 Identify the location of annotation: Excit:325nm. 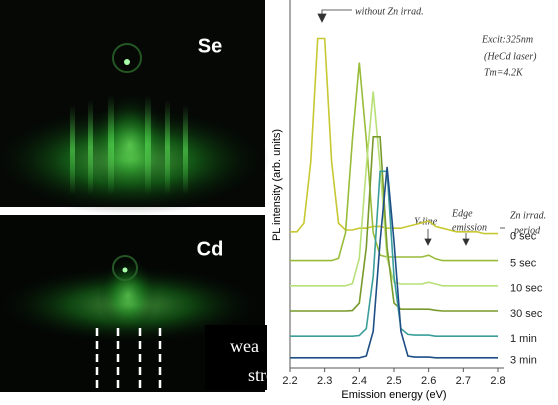
(507, 39).